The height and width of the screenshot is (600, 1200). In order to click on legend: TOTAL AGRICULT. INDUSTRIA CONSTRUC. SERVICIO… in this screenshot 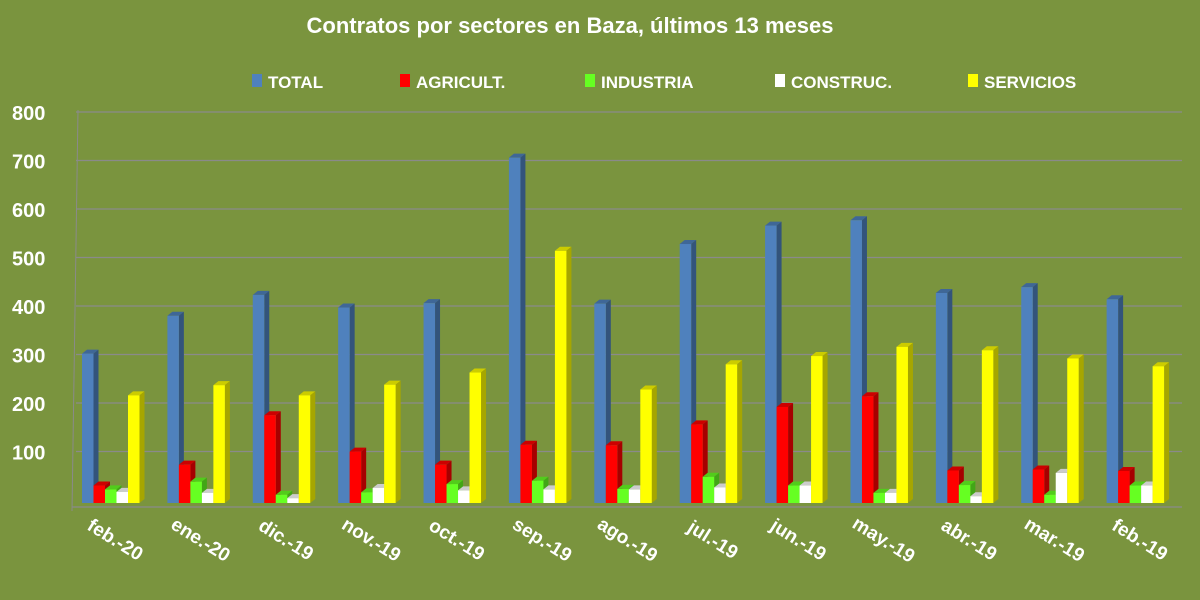, I will do `click(664, 82)`.